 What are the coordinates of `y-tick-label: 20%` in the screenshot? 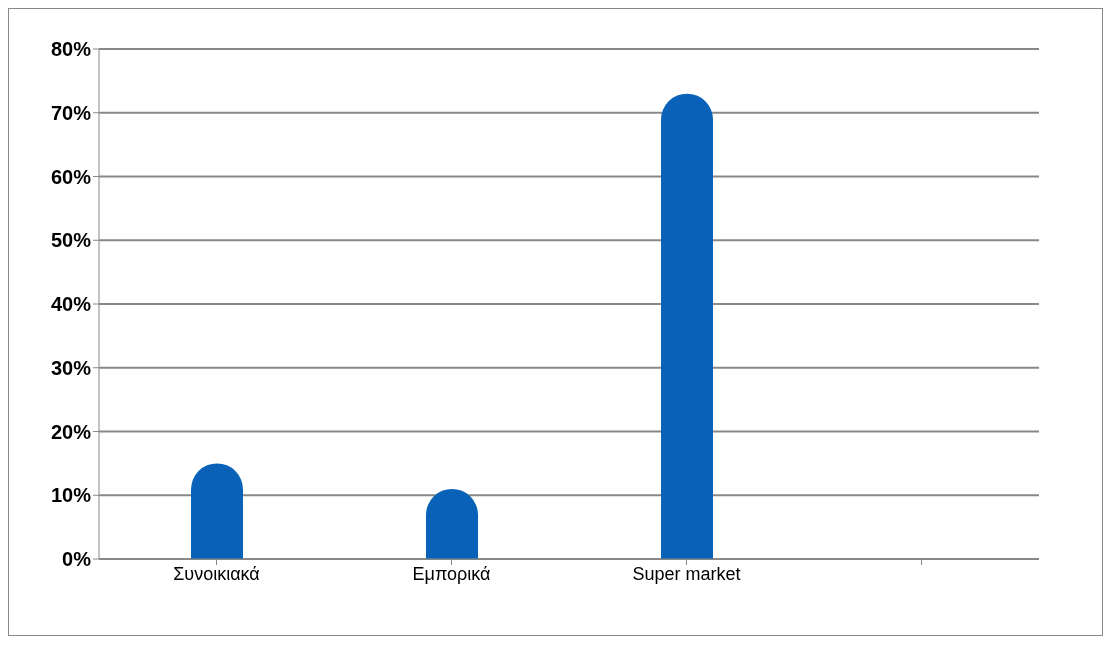 It's located at (71, 431).